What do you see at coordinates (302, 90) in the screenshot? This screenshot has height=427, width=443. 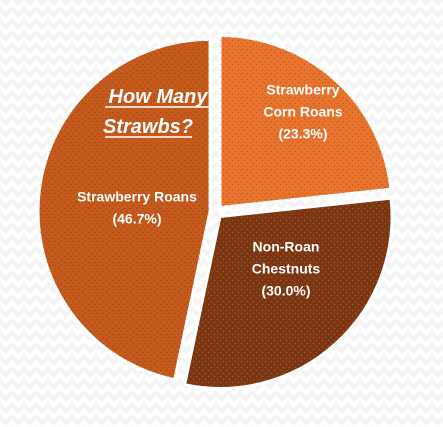 I see `pie-slice-1-name-label: Strawberry` at bounding box center [302, 90].